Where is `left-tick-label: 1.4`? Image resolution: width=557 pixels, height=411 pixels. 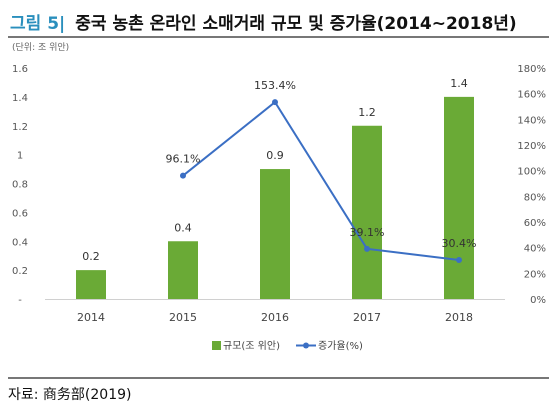 left-tick-label: 1.4 is located at coordinates (20, 98).